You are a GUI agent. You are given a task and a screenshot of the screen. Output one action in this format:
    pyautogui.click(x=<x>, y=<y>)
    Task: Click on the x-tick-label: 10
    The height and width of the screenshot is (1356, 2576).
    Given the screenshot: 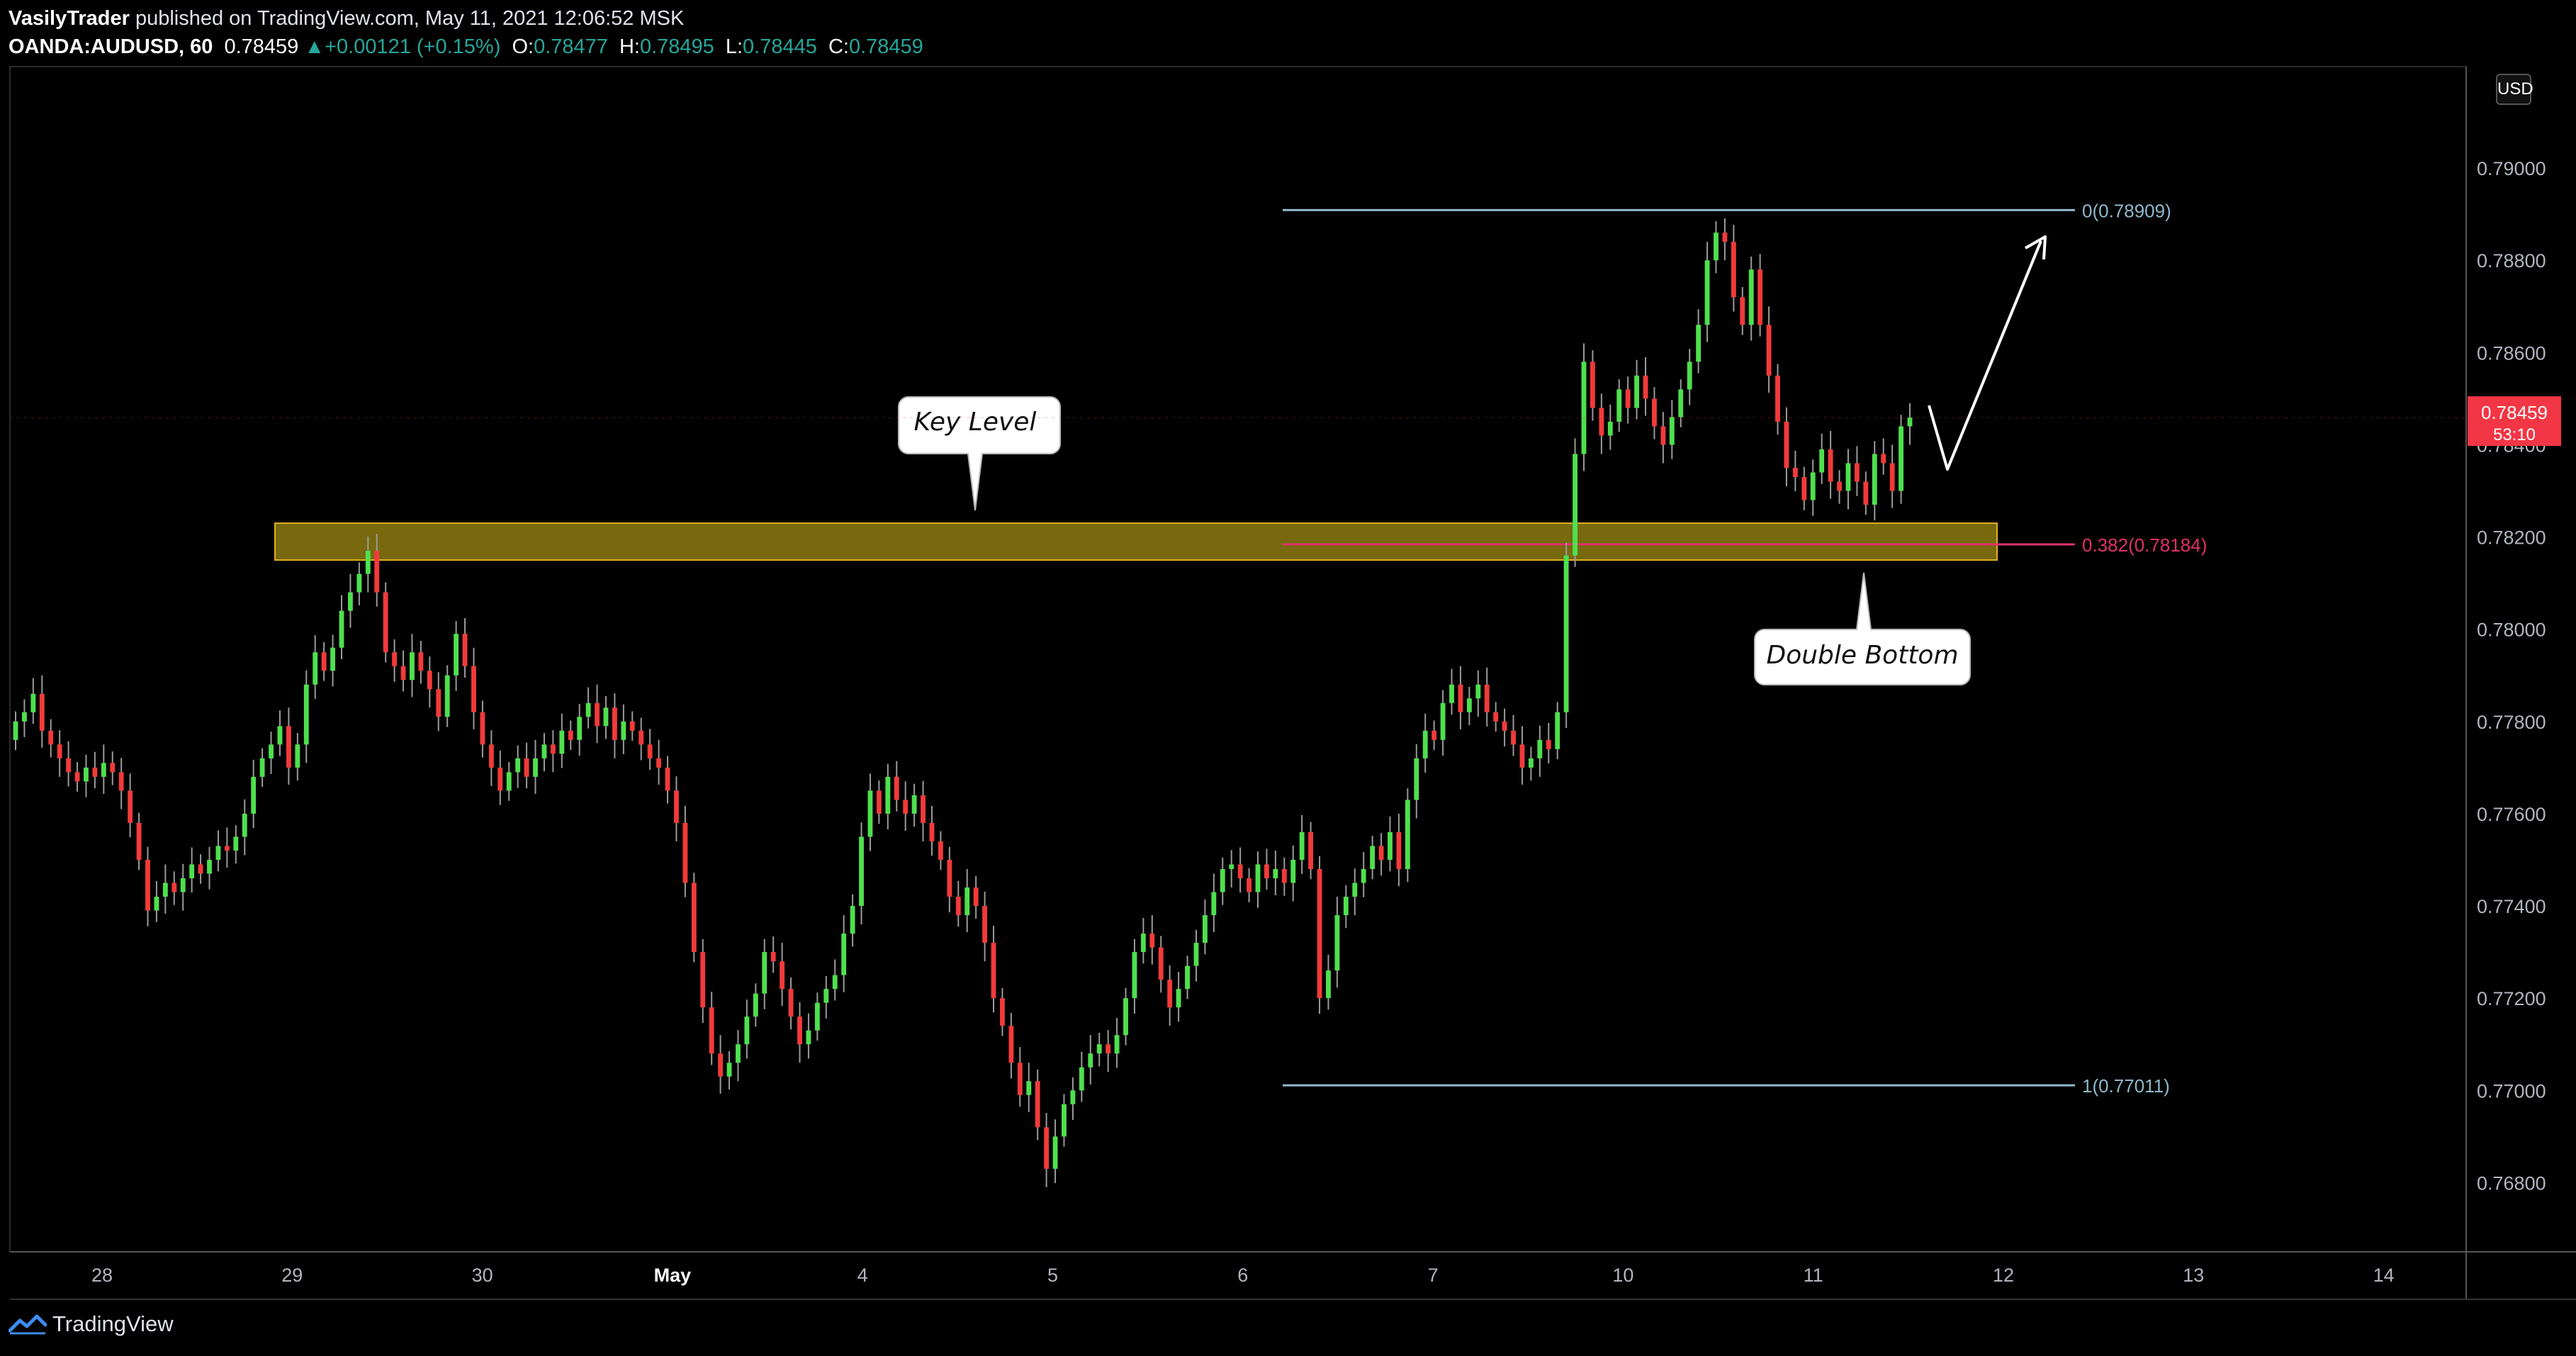 What is the action you would take?
    pyautogui.click(x=1622, y=1275)
    